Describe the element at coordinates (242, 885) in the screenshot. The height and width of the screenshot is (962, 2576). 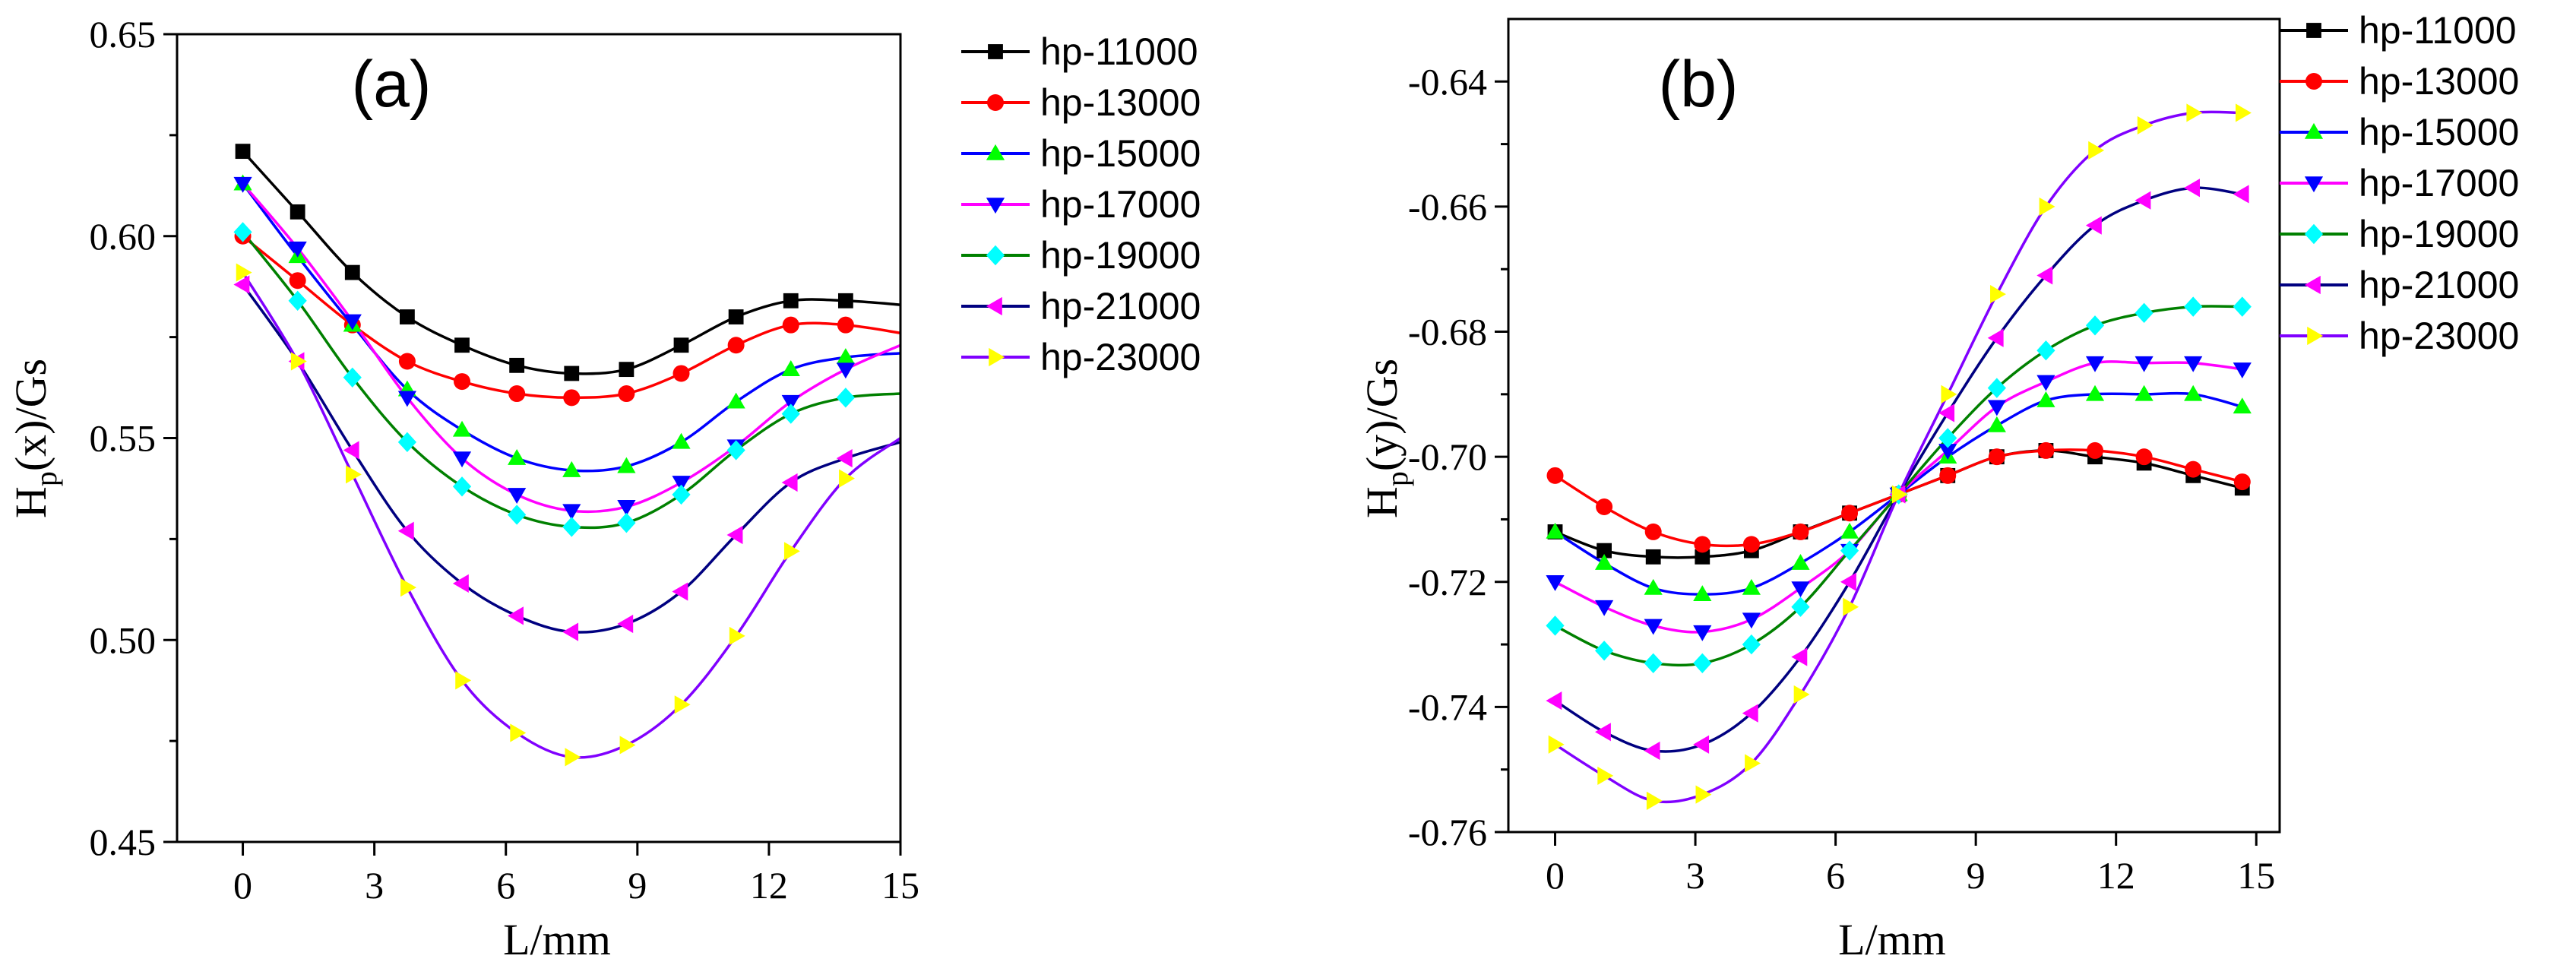
I see `panel-a-x-tick-label: 0` at that location.